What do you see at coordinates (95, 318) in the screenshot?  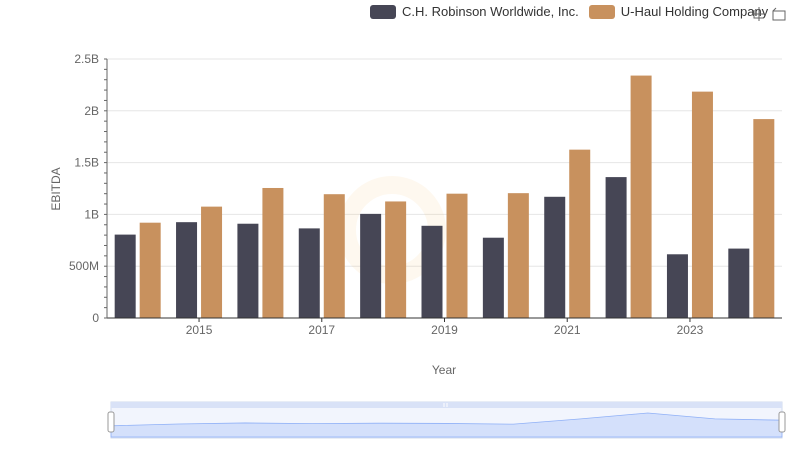 I see `y-tick-label: 0` at bounding box center [95, 318].